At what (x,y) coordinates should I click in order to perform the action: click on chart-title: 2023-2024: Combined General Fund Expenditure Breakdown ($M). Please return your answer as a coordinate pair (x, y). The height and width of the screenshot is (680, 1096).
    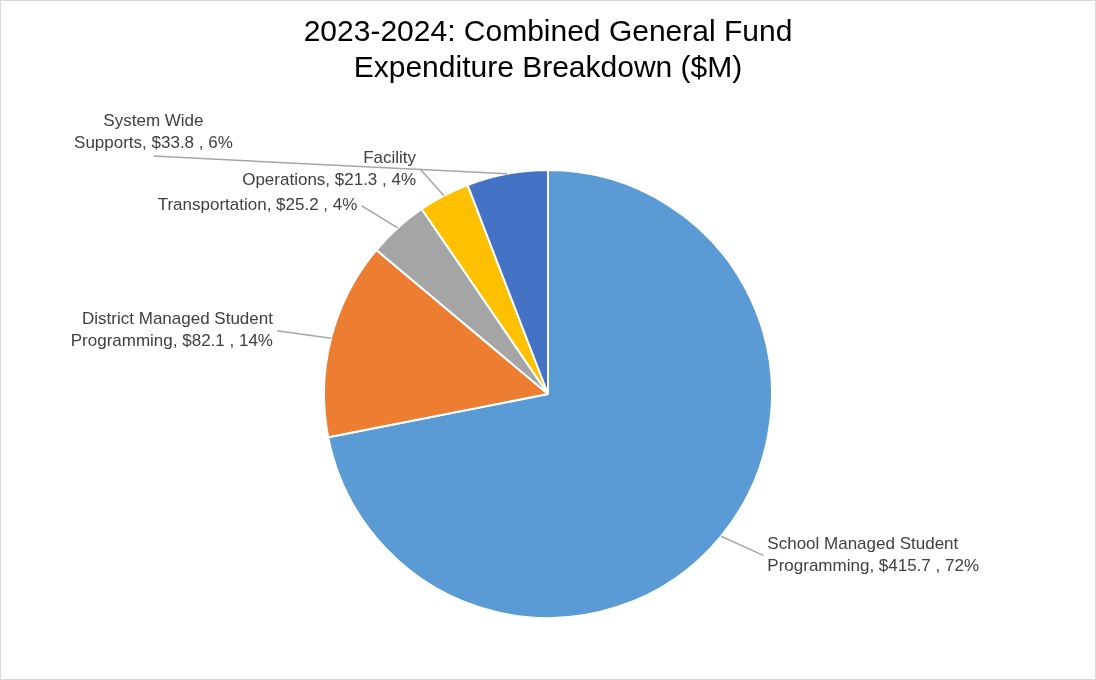
    Looking at the image, I should click on (548, 49).